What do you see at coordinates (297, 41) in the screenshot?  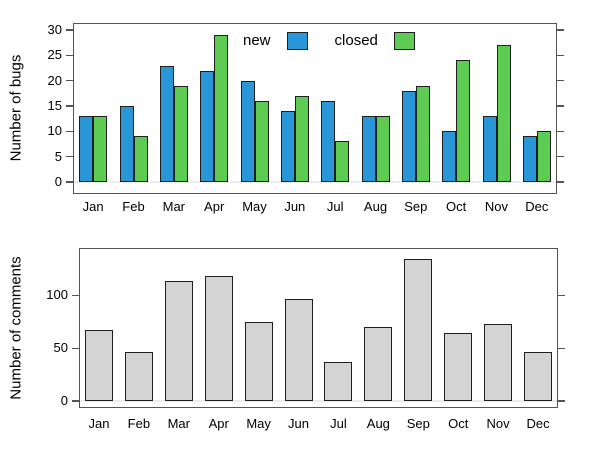 I see `legend-swatch-new-icon` at bounding box center [297, 41].